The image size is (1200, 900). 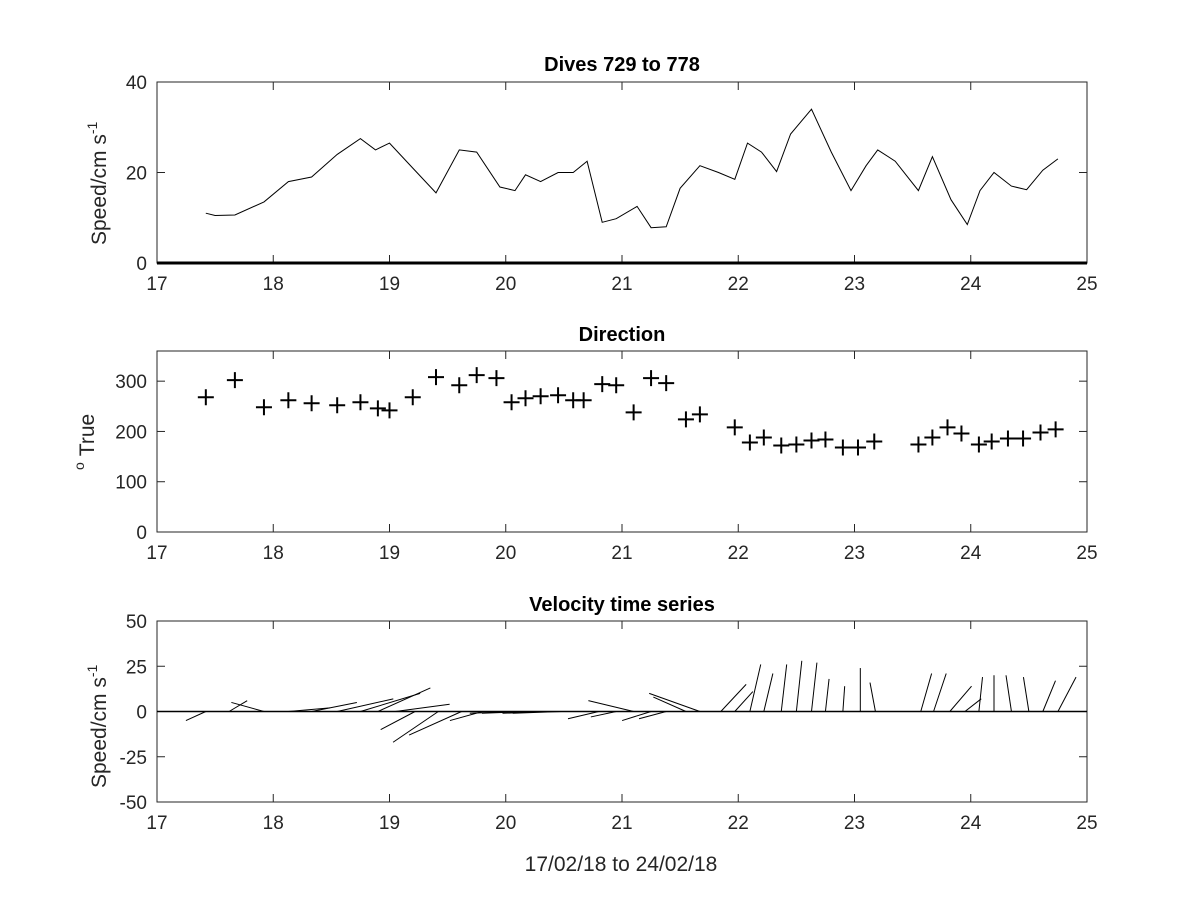 What do you see at coordinates (273, 284) in the screenshot?
I see `speed-x-tick-label: 18` at bounding box center [273, 284].